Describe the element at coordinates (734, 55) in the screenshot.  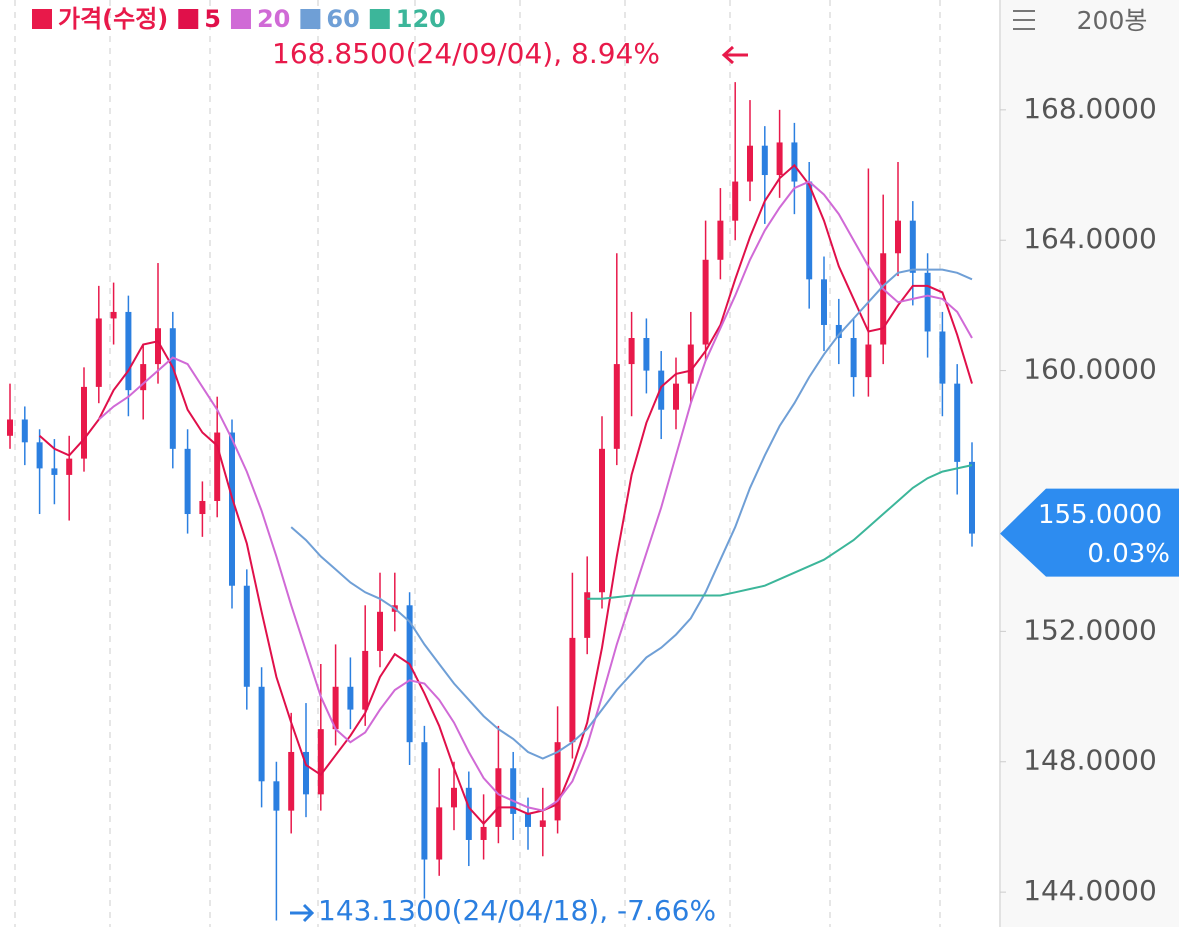
I see `max-arrow` at that location.